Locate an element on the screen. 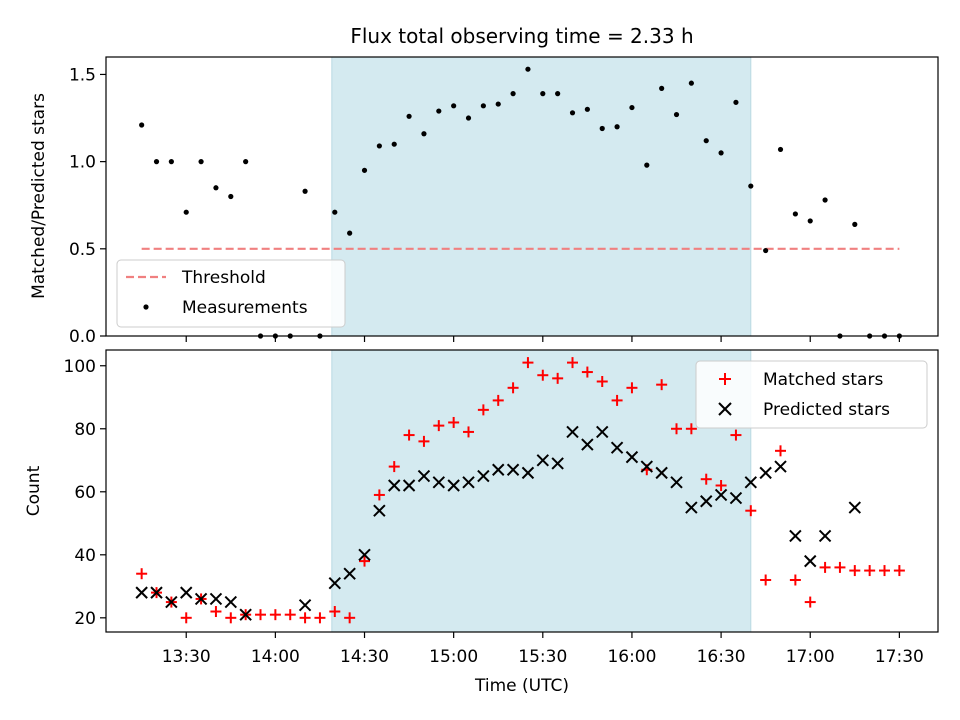 The image size is (960, 720). x-tick-label: 16:00 is located at coordinates (631, 657).